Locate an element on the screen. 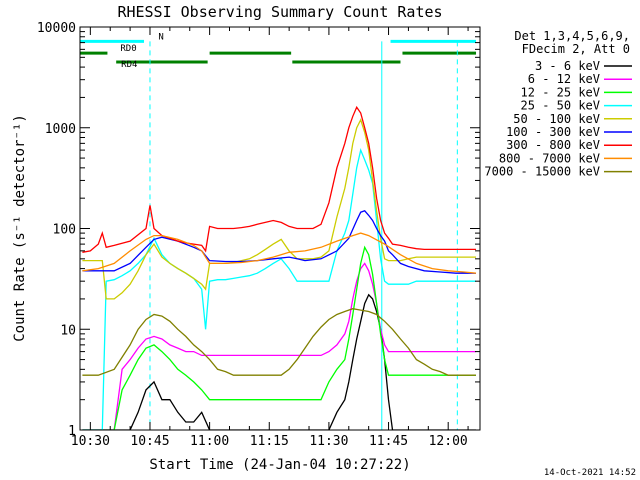 This screenshot has width=640, height=480. y-tick-label: 100 is located at coordinates (64, 230).